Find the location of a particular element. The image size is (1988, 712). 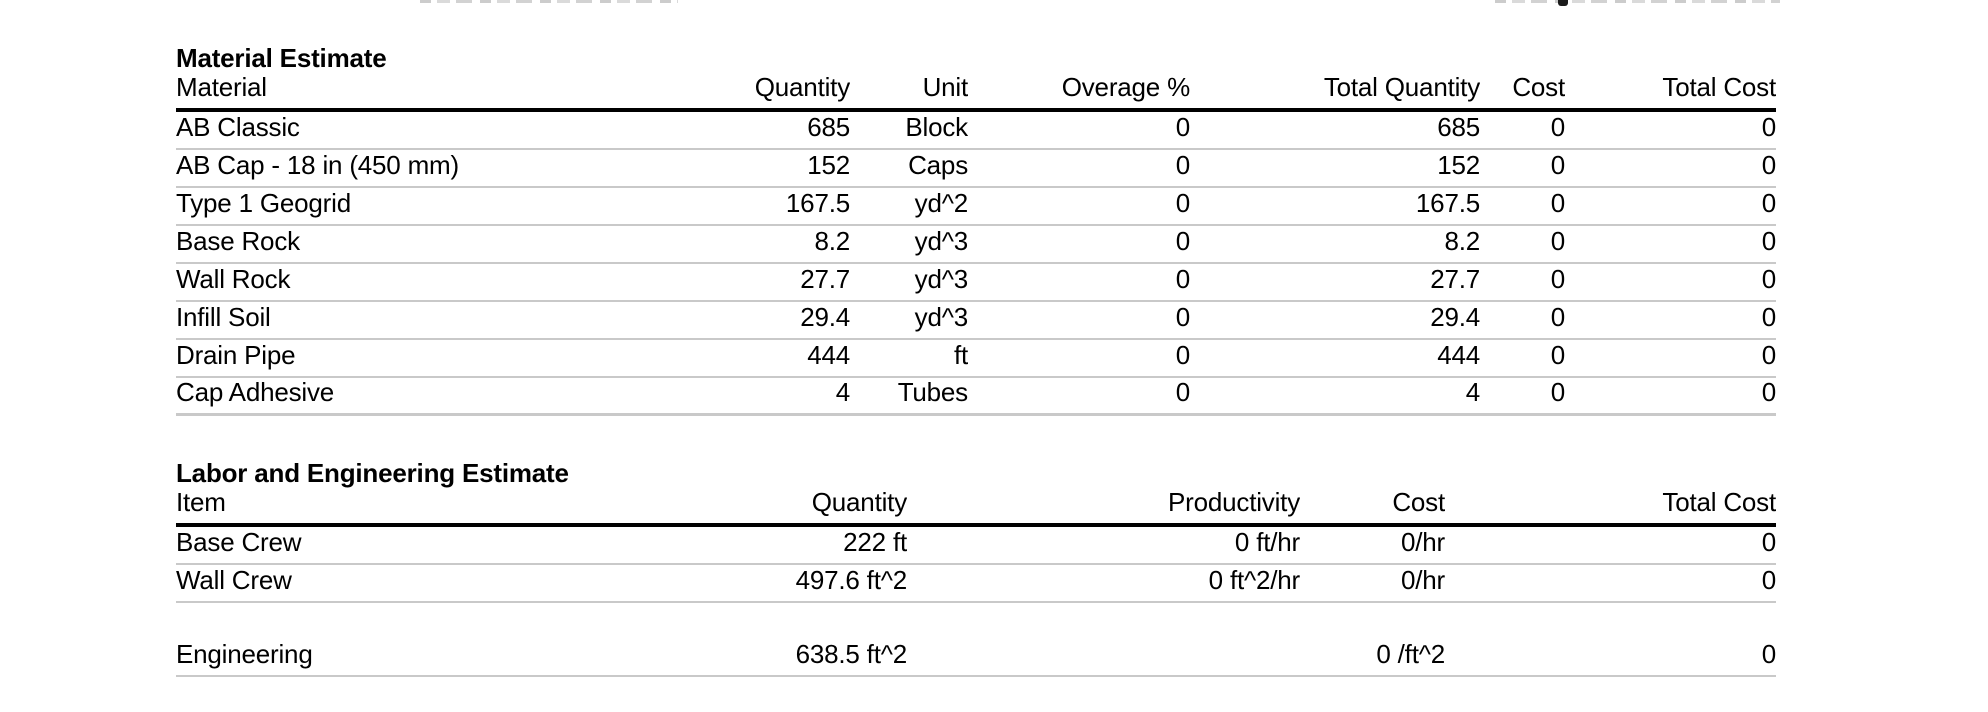

material-estimate-title: Material Estimate is located at coordinates (281, 58).